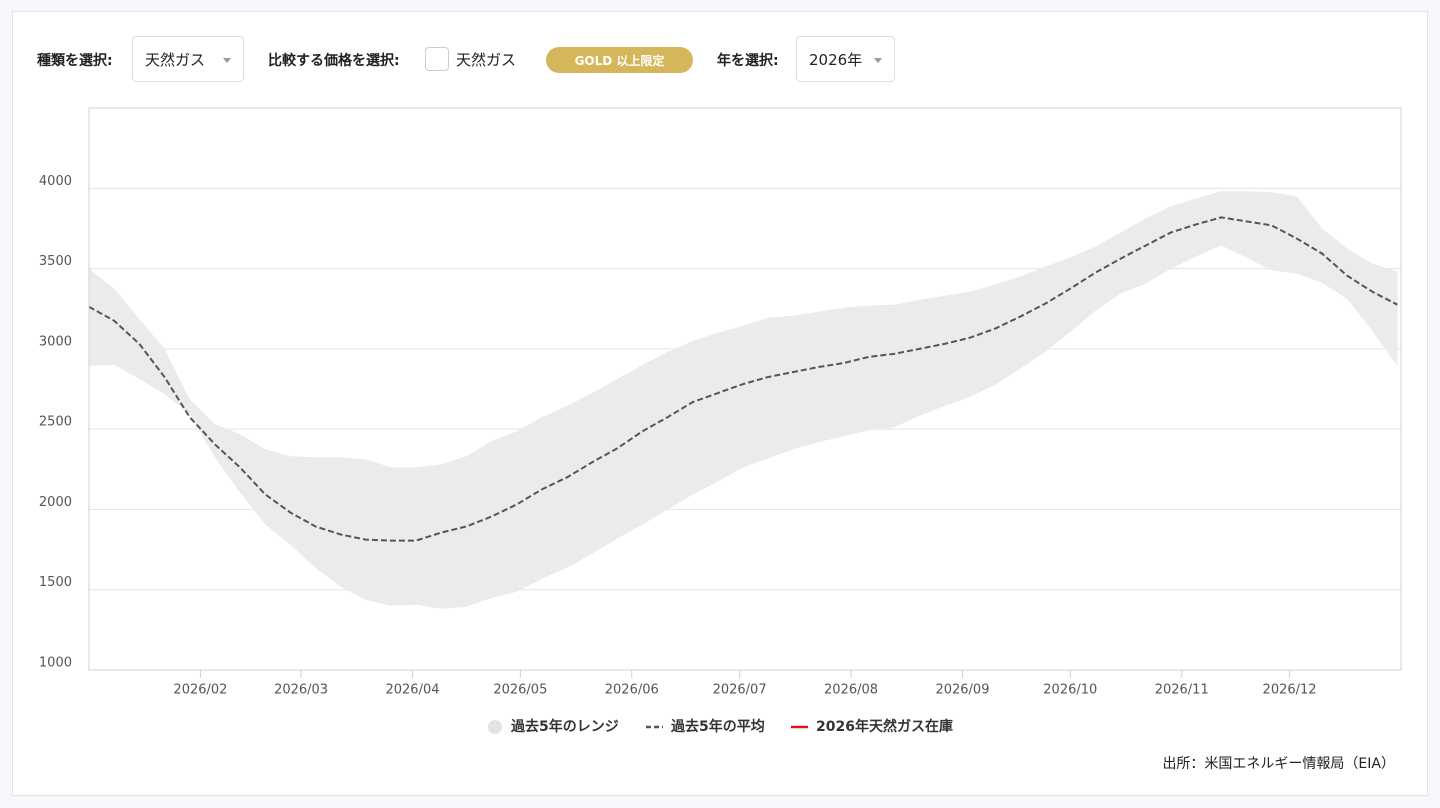 Image resolution: width=1440 pixels, height=808 pixels. I want to click on x-tick-label: 2026/07, so click(740, 690).